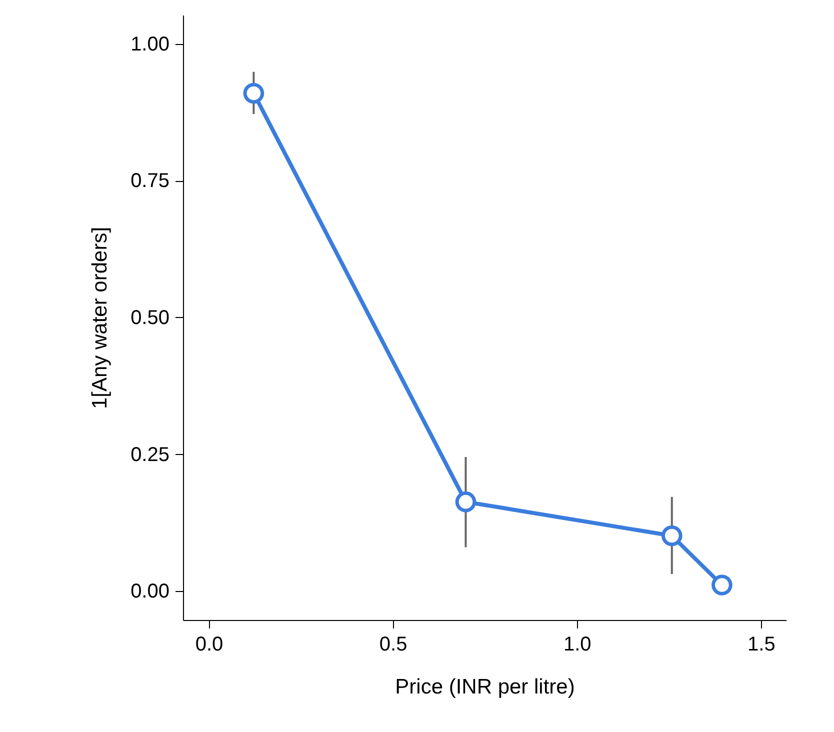  I want to click on x-tick-label: 1.0, so click(577, 645).